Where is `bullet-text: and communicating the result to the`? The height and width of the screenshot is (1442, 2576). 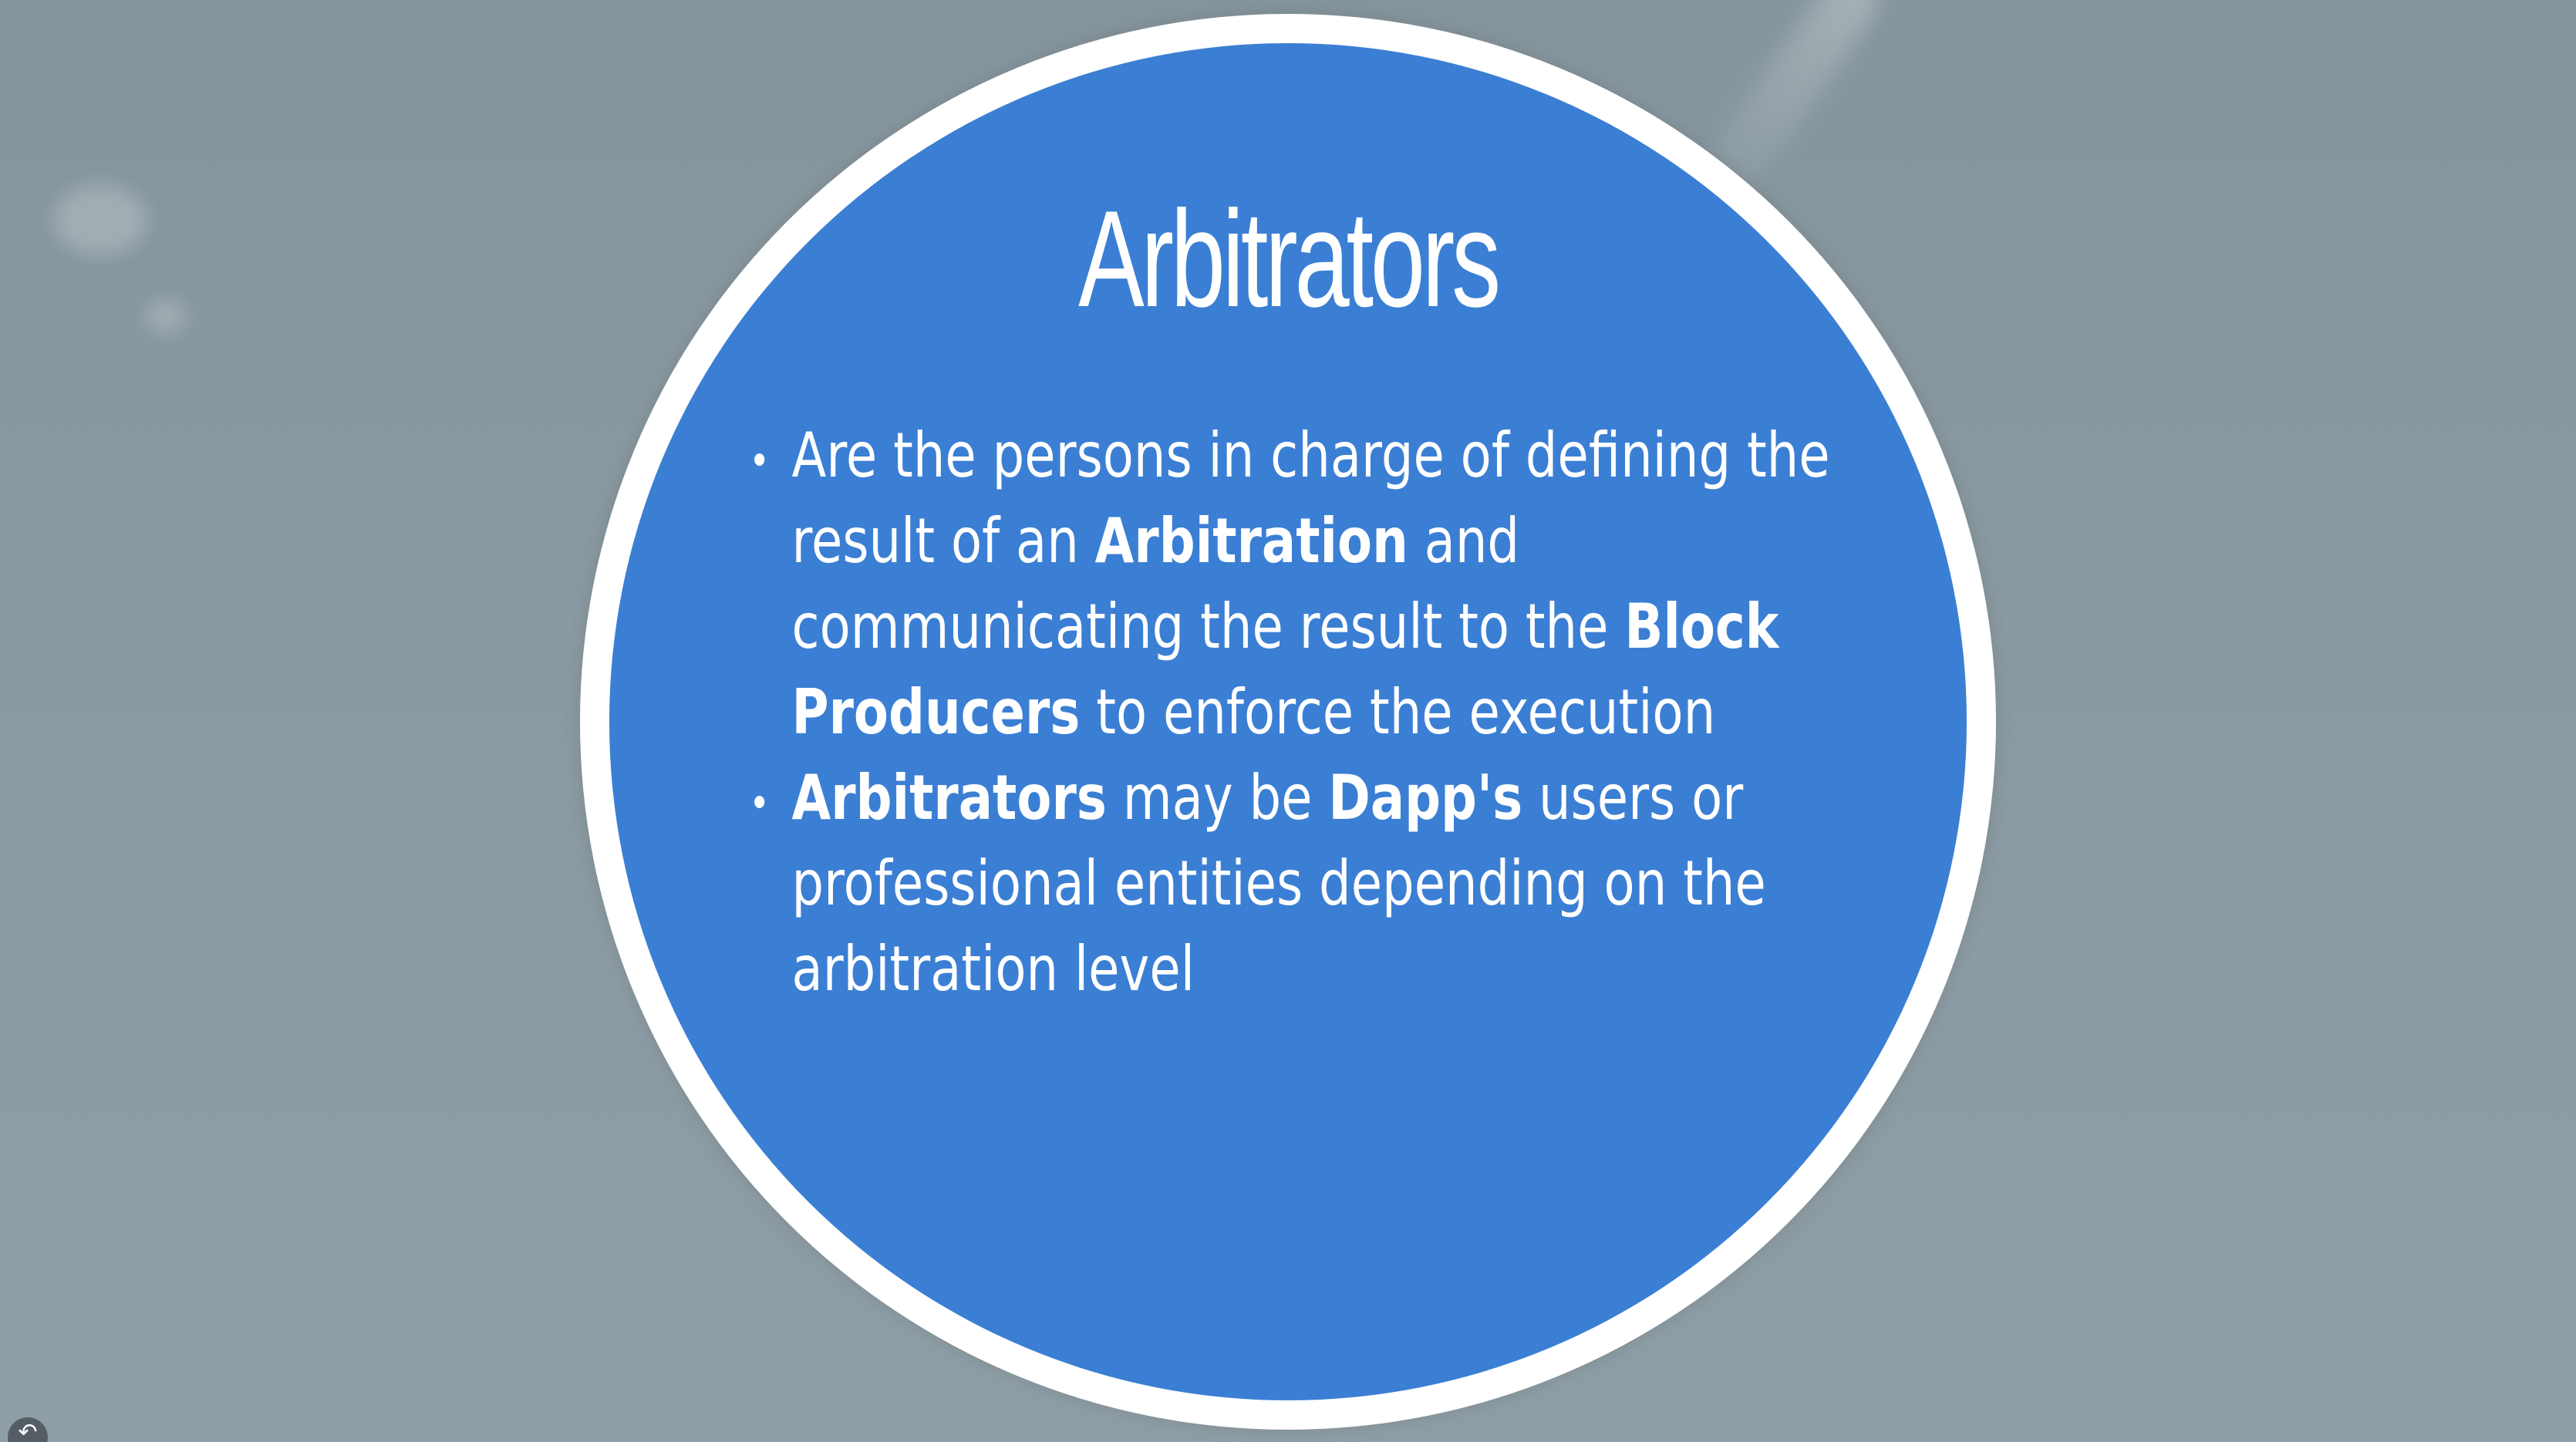 bullet-text: and communicating the result to the is located at coordinates (1208, 583).